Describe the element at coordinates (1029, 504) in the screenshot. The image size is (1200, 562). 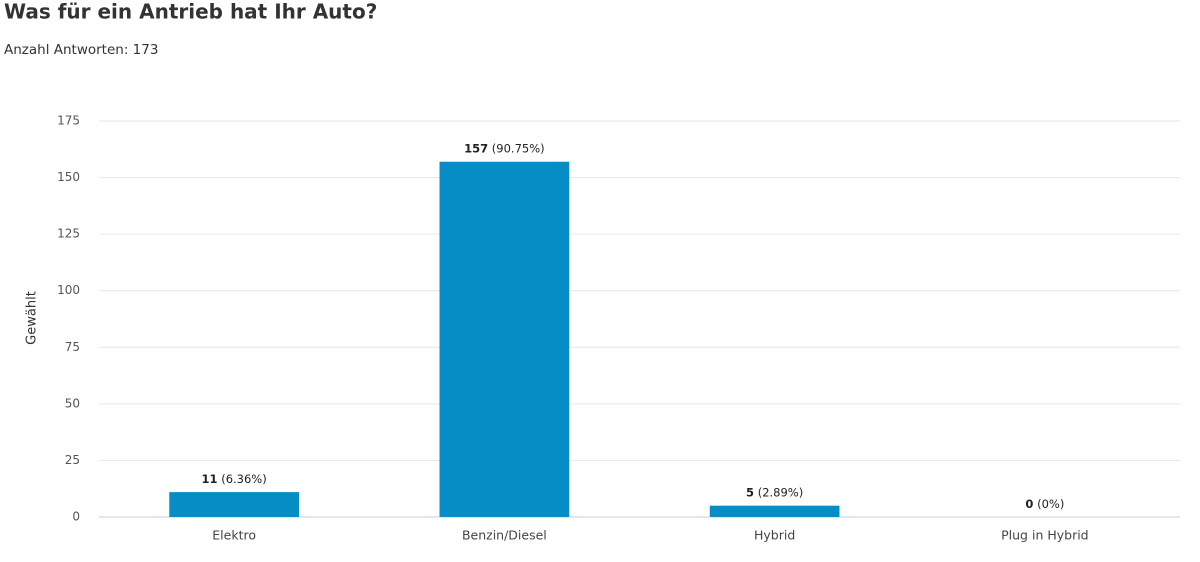
I see `data-label-value: 0` at that location.